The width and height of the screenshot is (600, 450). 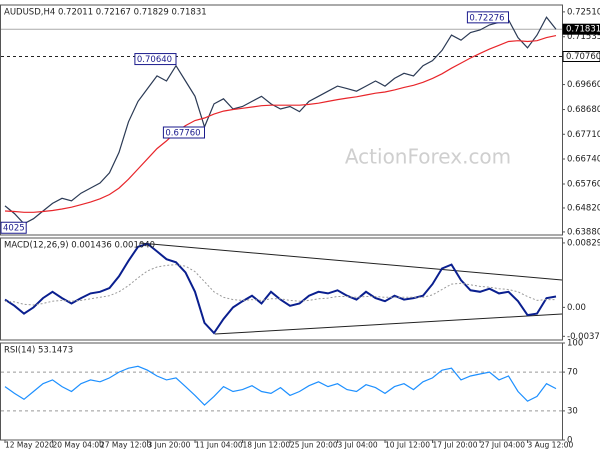 What do you see at coordinates (502, 445) in the screenshot?
I see `x-tick-label: 27 Jul 04:00` at bounding box center [502, 445].